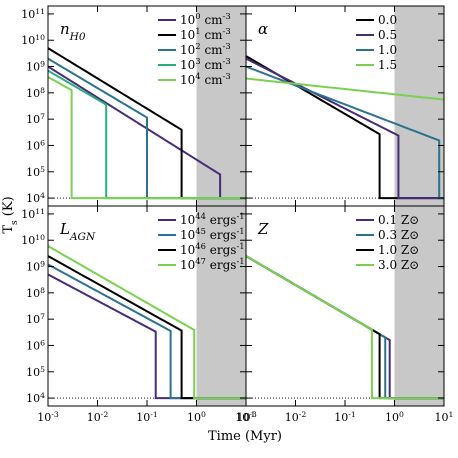 Image resolution: width=458 pixels, height=458 pixels. I want to click on legend-label: 100​ cm-3​, so click(205, 19).